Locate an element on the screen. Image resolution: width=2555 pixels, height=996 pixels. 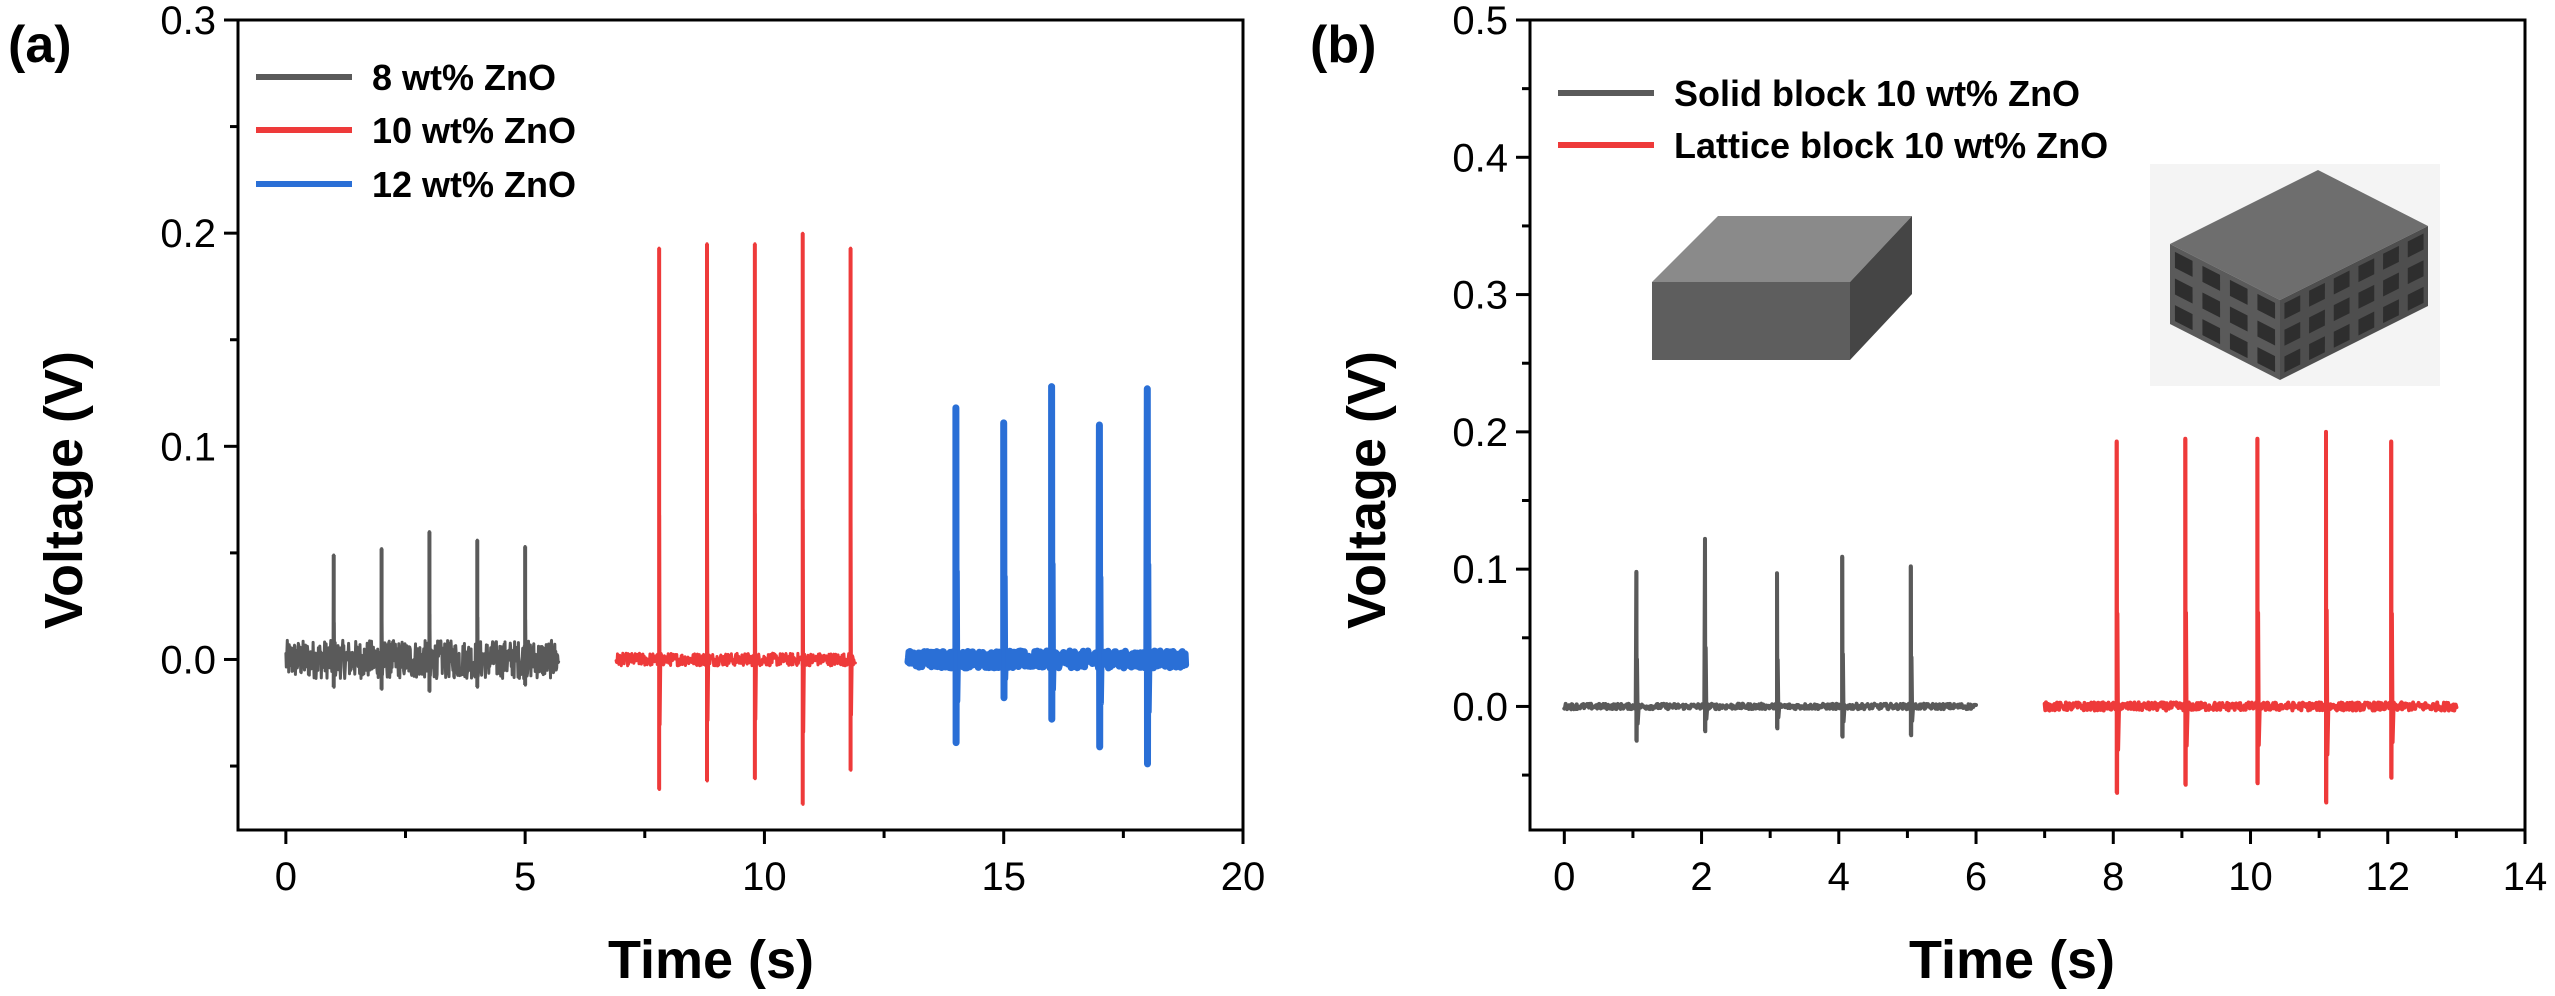
panel-a-legend: 8 wt% ZnO 10 wt% ZnO 12 wt% ZnO is located at coordinates (416, 131).